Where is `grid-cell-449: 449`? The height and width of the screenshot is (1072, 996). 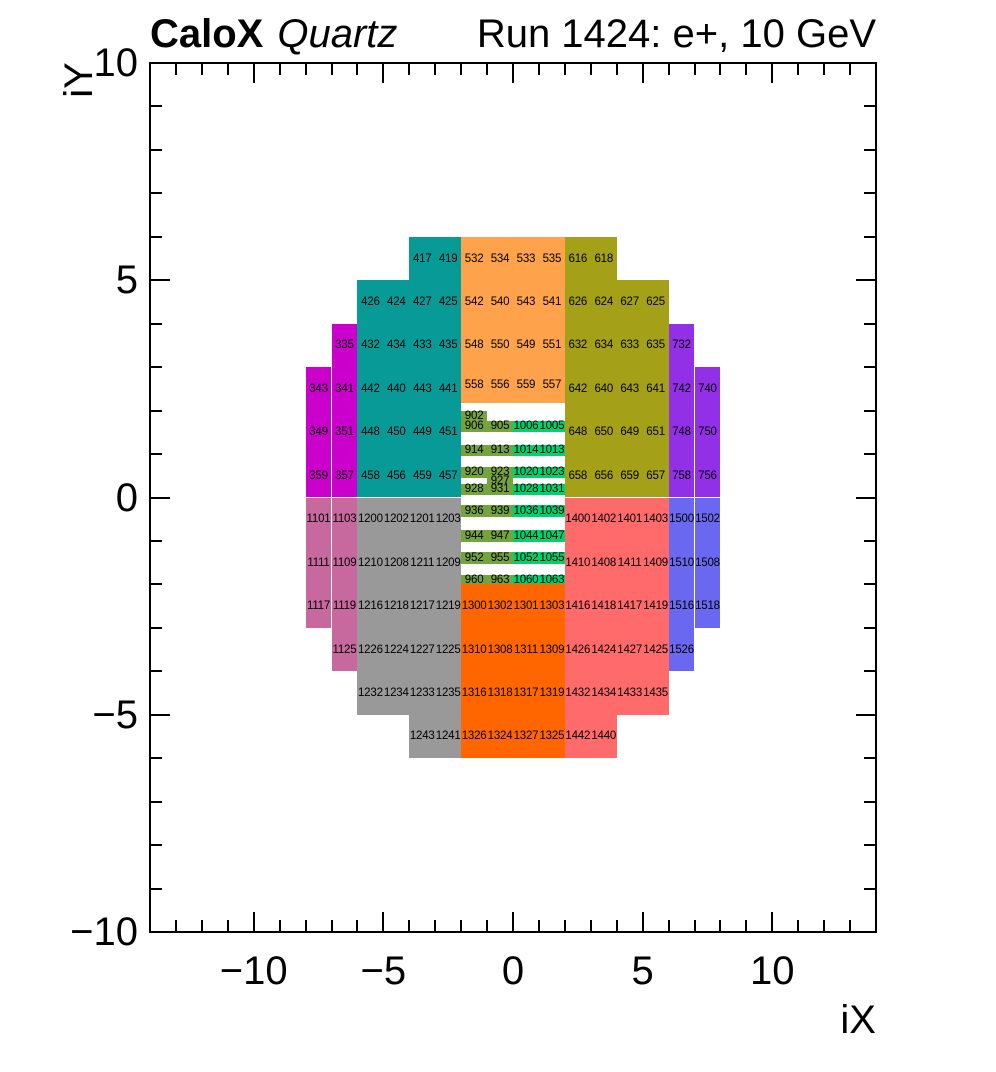 grid-cell-449: 449 is located at coordinates (422, 432).